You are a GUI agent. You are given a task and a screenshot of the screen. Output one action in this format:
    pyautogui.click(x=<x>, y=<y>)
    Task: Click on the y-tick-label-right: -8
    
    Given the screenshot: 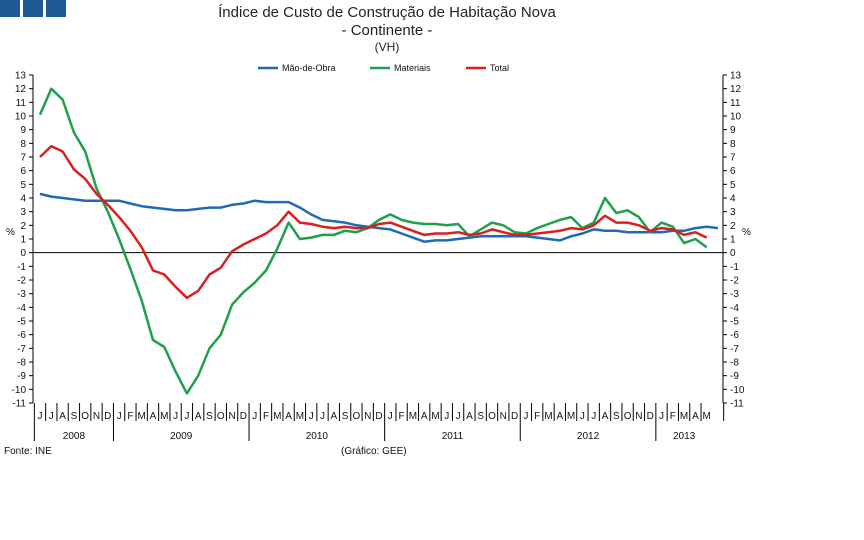 What is the action you would take?
    pyautogui.click(x=734, y=363)
    